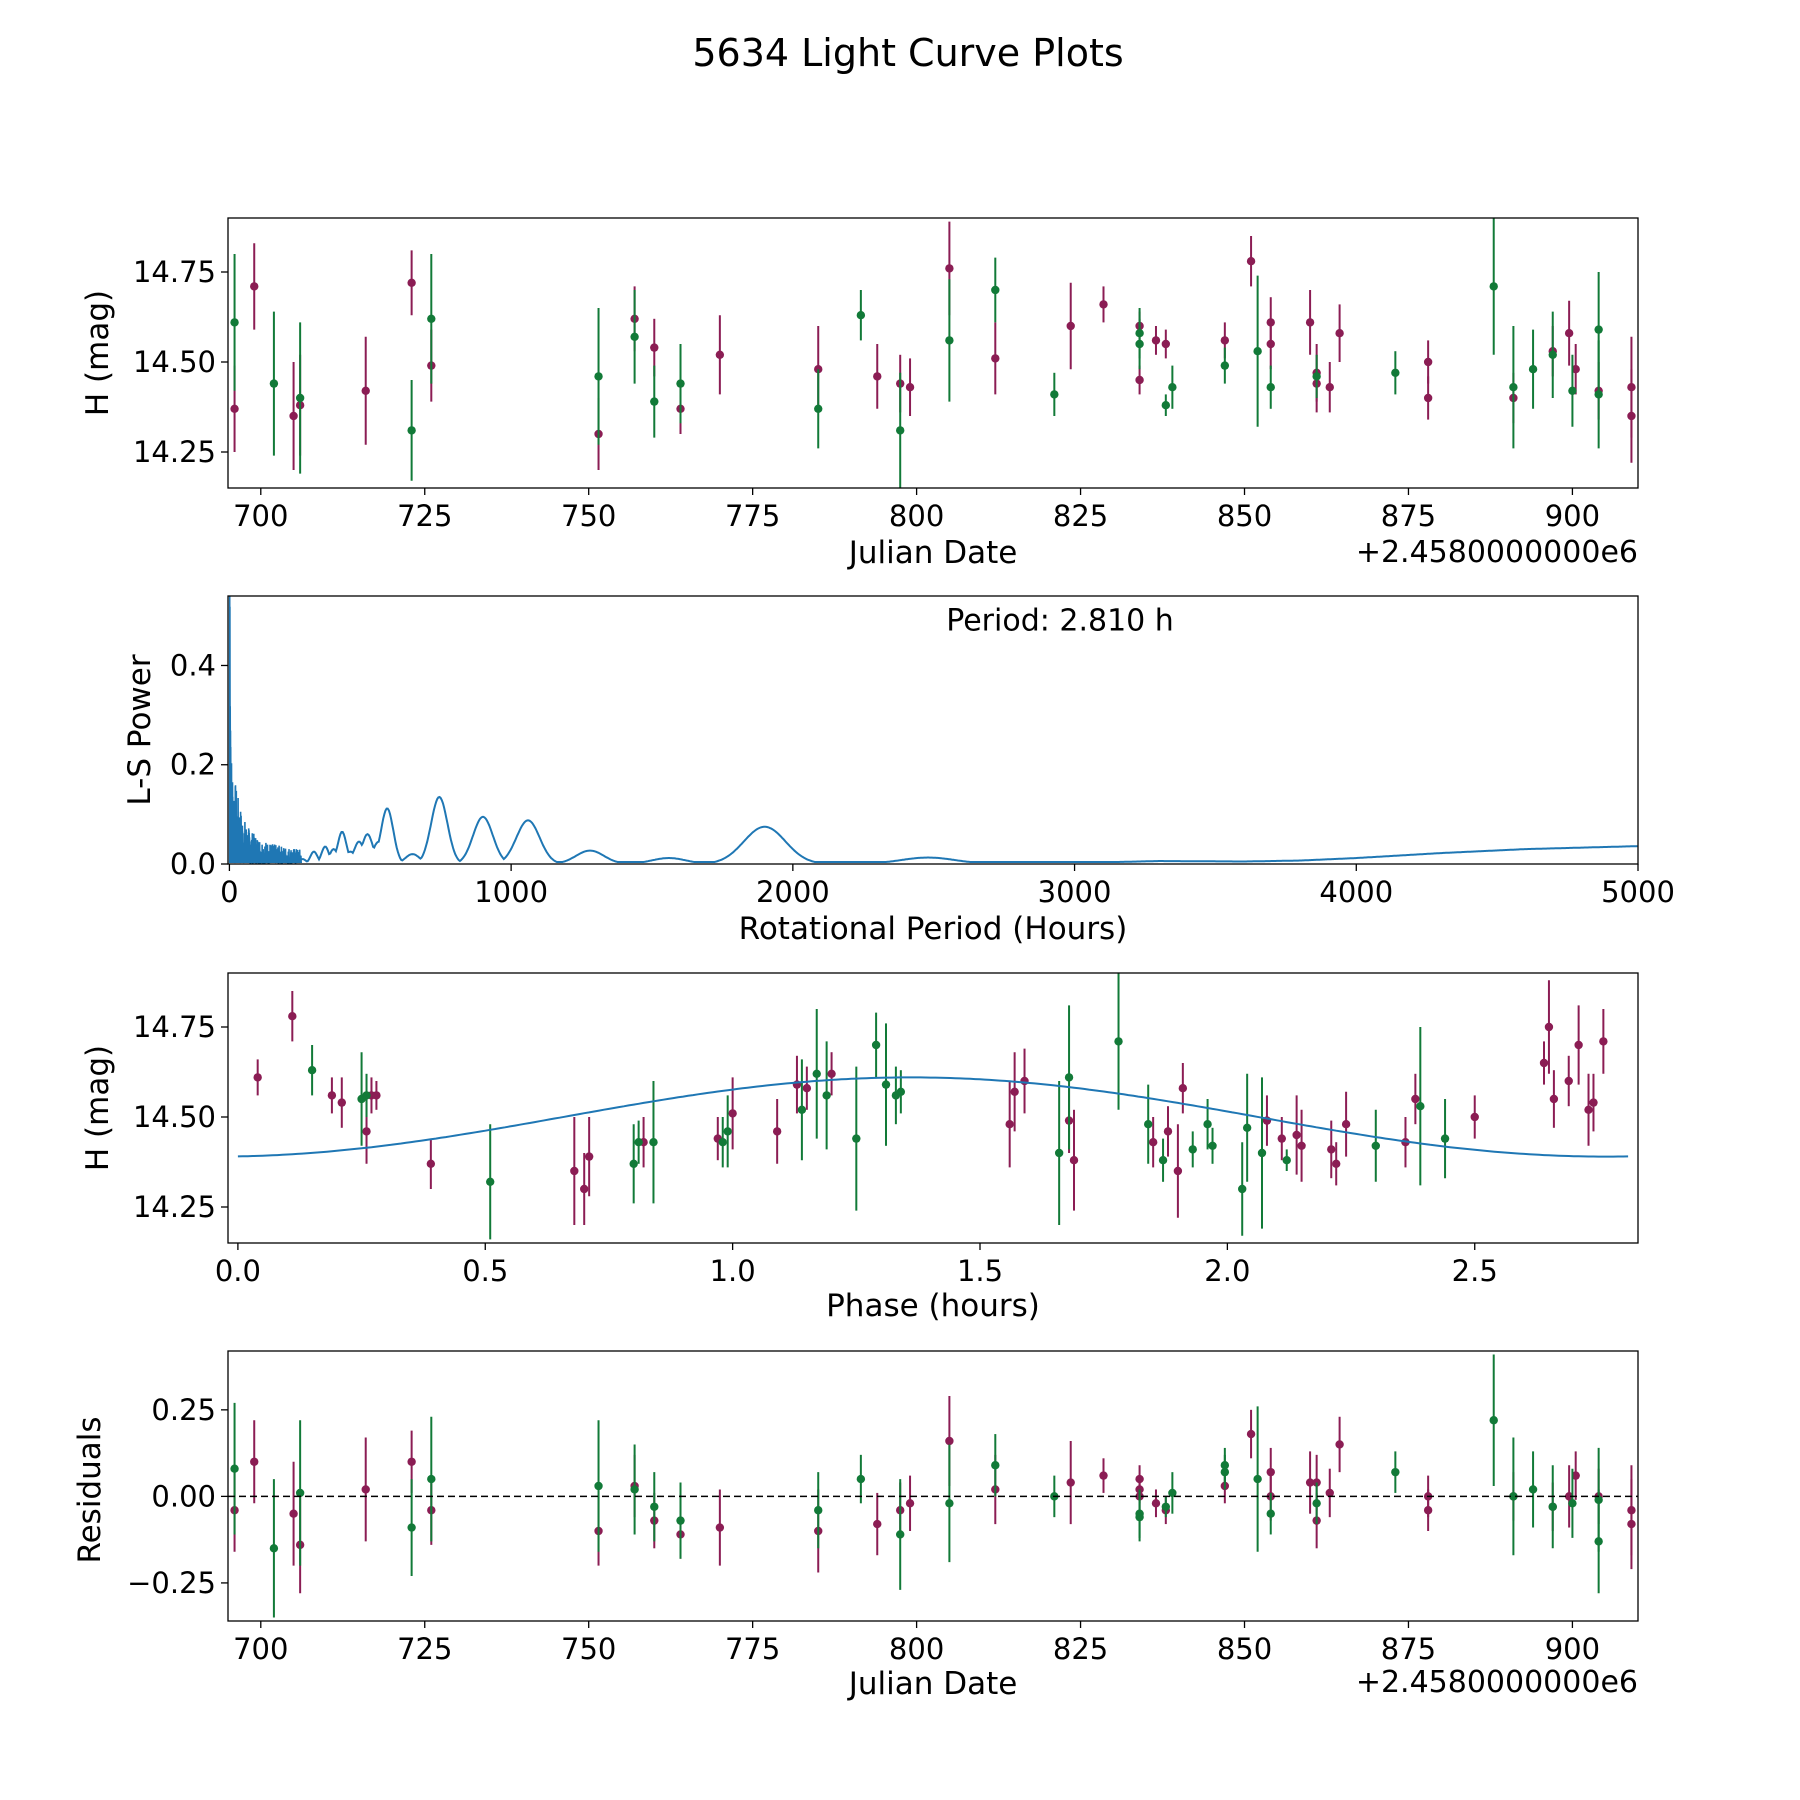  I want to click on phased-ylabel: H (mag), so click(98, 1108).